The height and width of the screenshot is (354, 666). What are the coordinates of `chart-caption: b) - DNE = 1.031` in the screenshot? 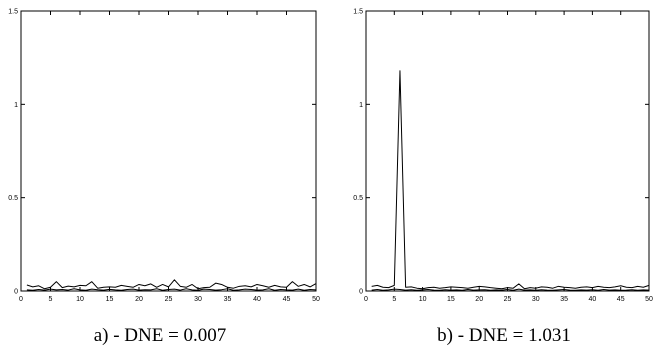 It's located at (504, 335).